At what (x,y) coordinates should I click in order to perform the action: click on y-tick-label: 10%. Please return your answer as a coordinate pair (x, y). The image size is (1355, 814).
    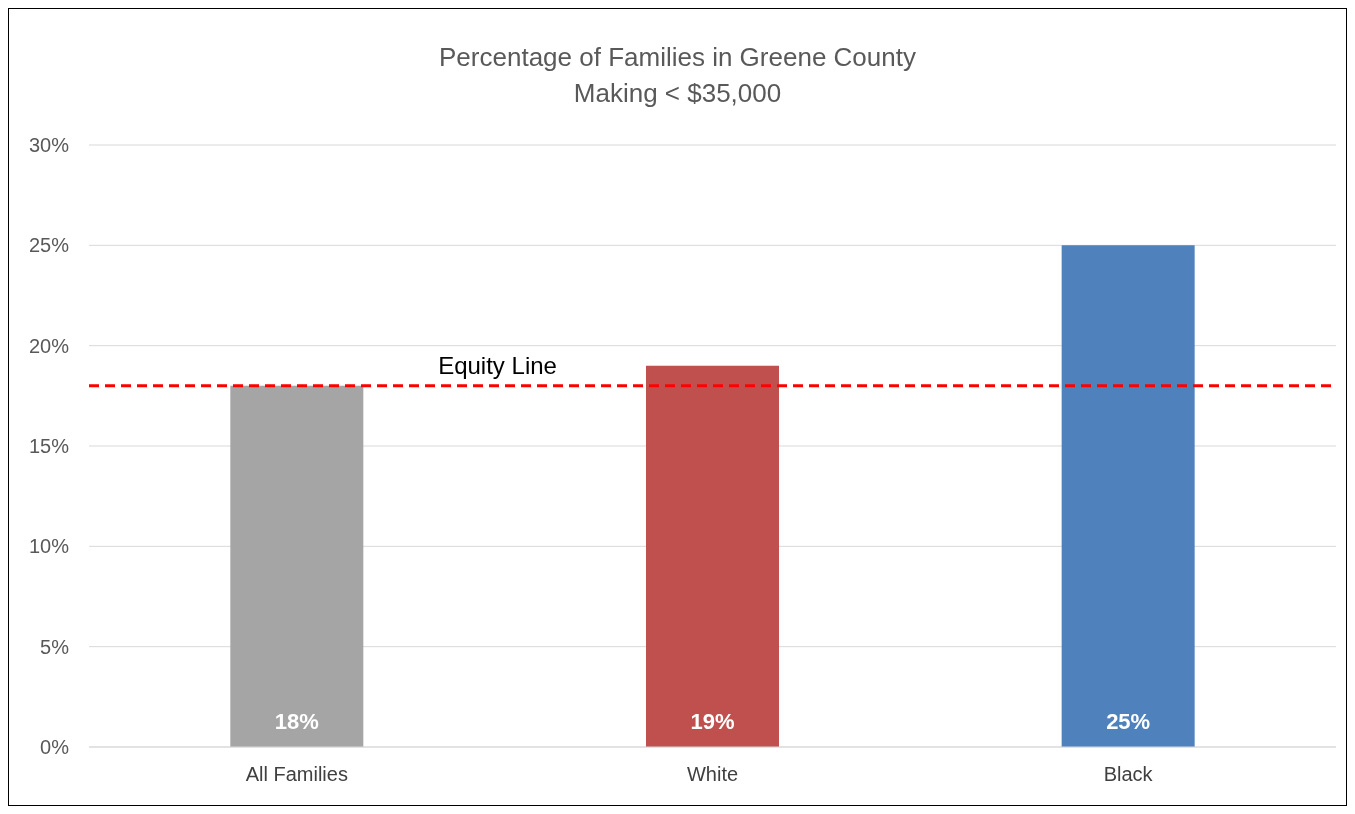
    Looking at the image, I should click on (49, 546).